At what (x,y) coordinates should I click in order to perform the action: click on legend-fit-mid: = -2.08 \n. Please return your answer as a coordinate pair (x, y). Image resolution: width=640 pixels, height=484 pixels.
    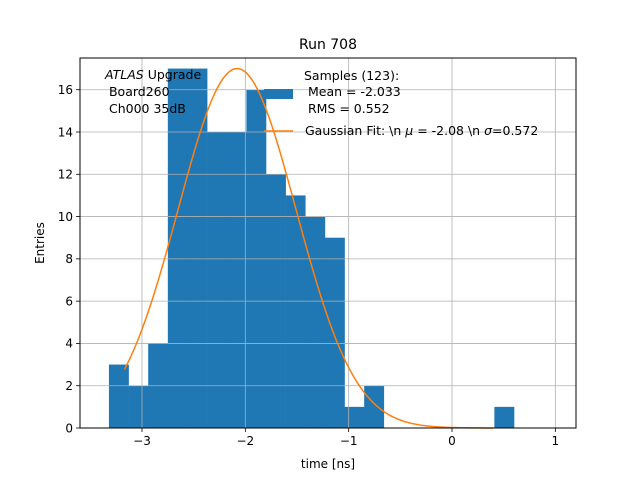
    Looking at the image, I should click on (448, 130).